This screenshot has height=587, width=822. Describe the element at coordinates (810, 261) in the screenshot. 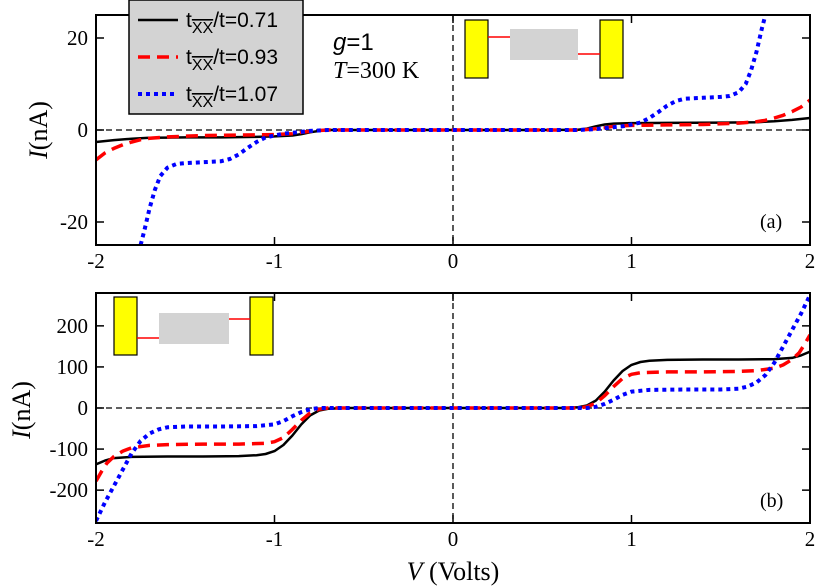

I see `panel-a-x-tick-label: 2` at that location.